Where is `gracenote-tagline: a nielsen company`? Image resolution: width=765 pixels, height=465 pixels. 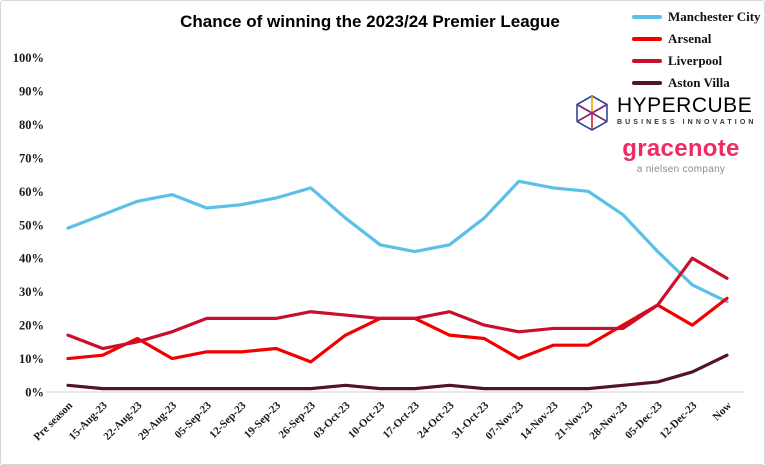
gracenote-tagline: a nielsen company is located at coordinates (681, 169).